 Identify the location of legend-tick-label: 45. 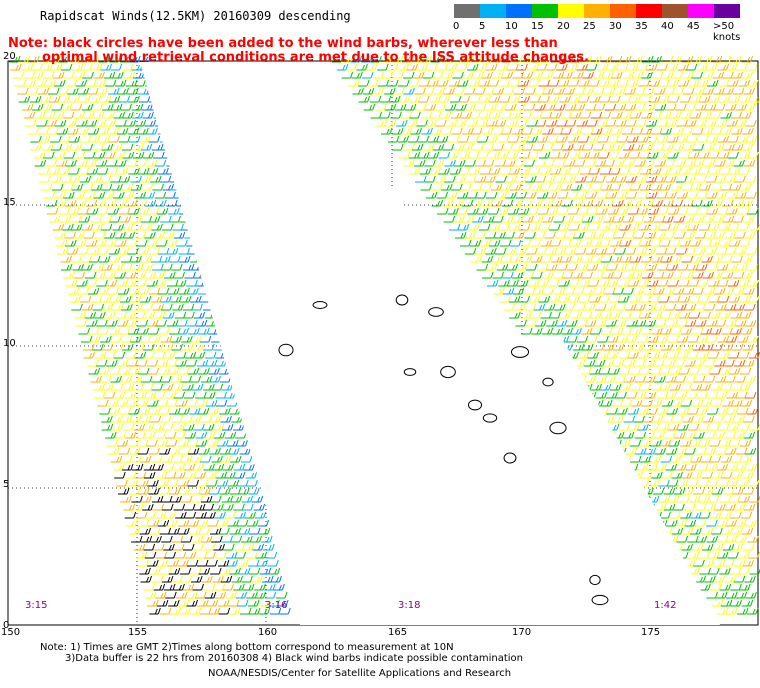
(693, 26).